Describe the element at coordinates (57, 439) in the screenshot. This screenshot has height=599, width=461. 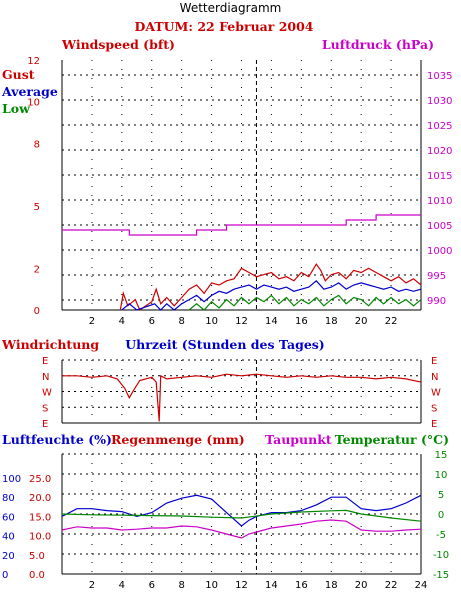
I see `luftfeuchte-label: Luftfeuchte (%)` at that location.